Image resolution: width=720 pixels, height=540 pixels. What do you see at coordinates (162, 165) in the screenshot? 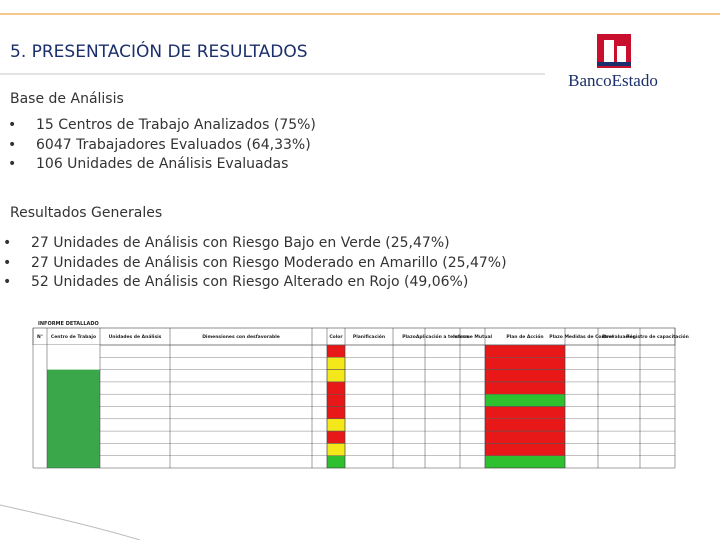
I see `bullet: 106 Unidades de Análisis Evaluadas` at bounding box center [162, 165].